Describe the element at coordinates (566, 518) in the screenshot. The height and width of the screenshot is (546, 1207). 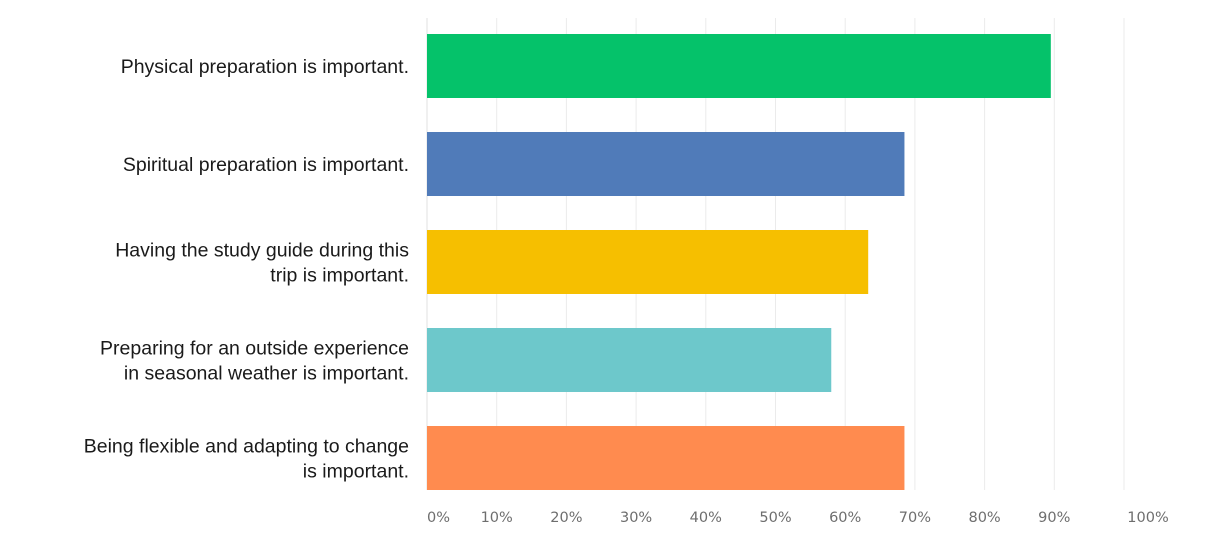
I see `x-tick-label: 20%` at that location.